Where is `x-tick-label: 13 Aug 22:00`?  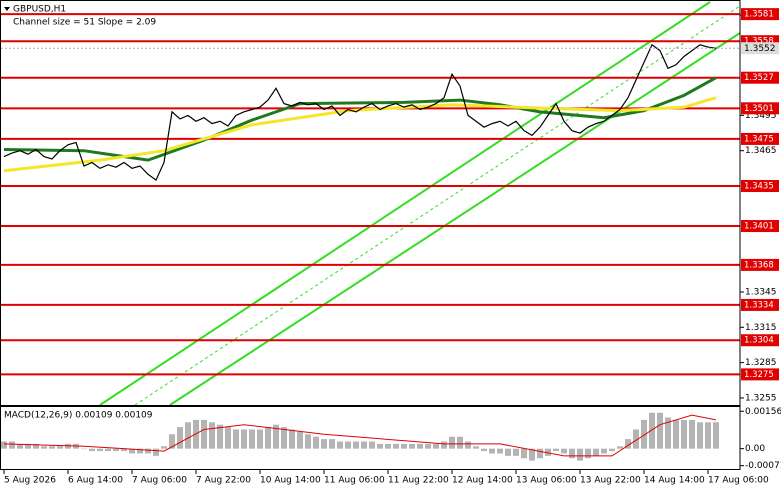
x-tick-label: 13 Aug 22:00 is located at coordinates (610, 481).